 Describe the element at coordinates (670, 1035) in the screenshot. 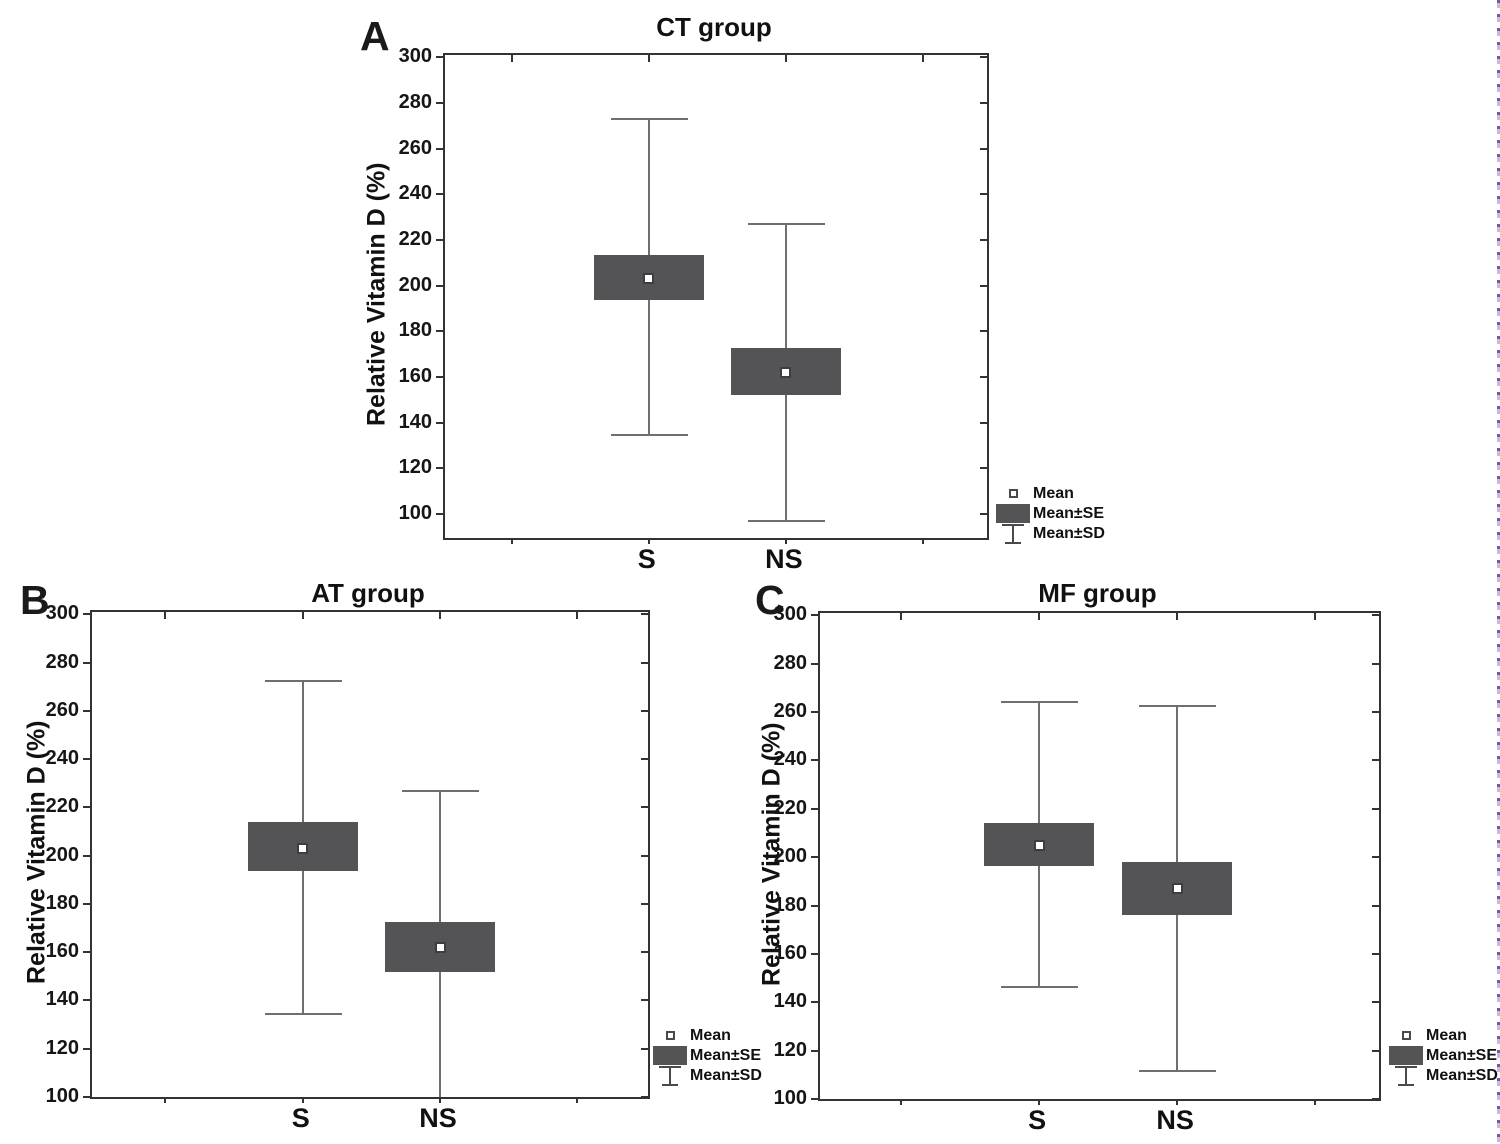

I see `mean-marker-icon` at that location.